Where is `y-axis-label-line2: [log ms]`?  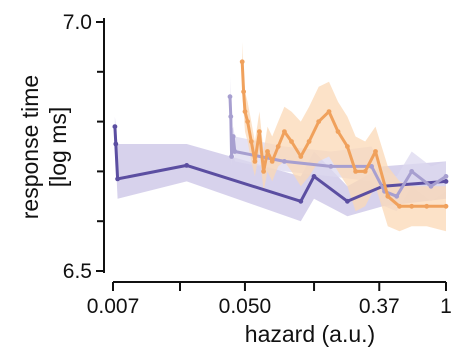 y-axis-label-line2: [log ms] is located at coordinates (58, 147).